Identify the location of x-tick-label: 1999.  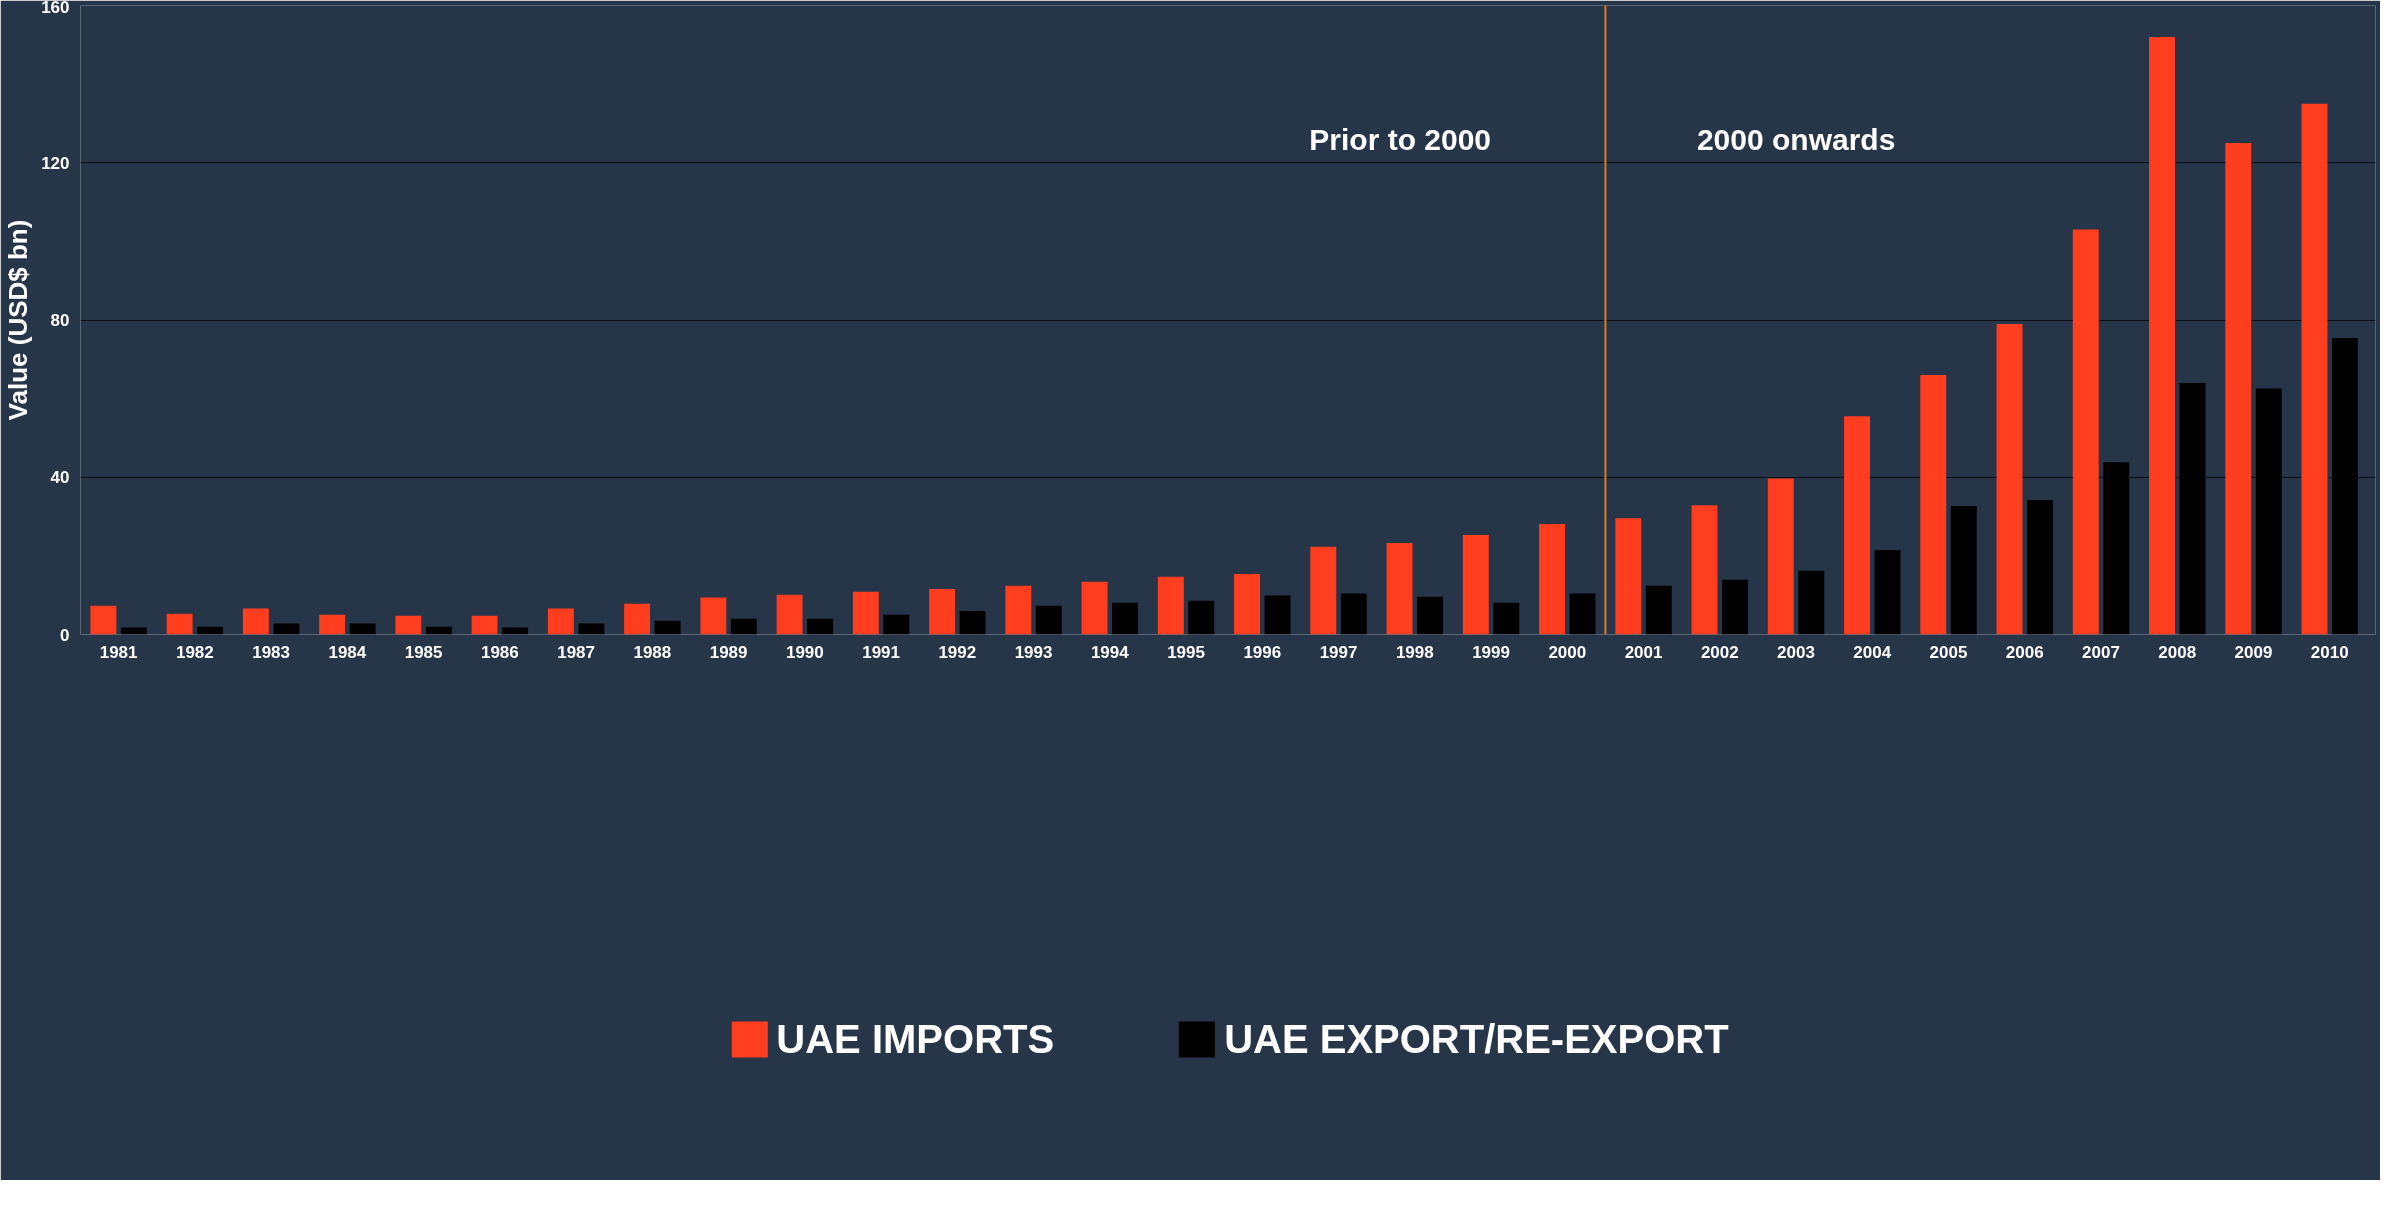
(1491, 652).